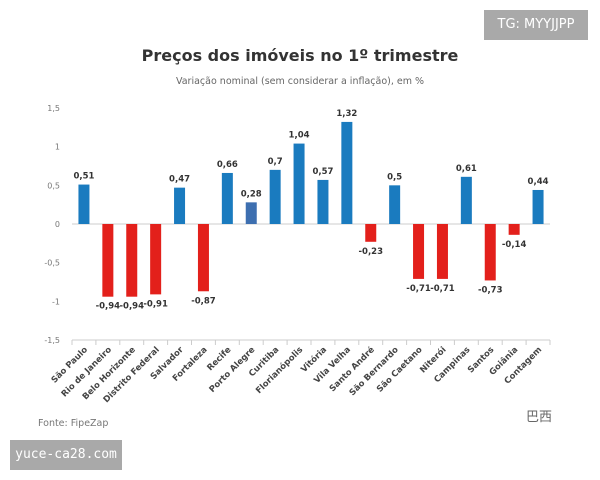 Image resolution: width=600 pixels, height=480 pixels. Describe the element at coordinates (371, 252) in the screenshot. I see `data-label: -0,23` at that location.